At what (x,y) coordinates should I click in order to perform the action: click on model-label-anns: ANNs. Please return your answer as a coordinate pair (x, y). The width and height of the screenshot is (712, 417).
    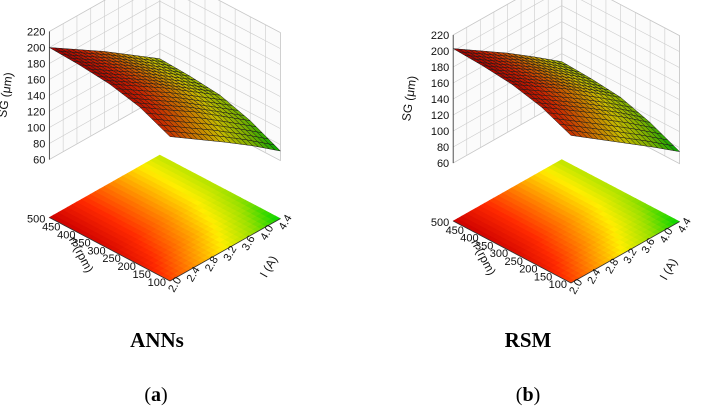
    Looking at the image, I should click on (157, 340).